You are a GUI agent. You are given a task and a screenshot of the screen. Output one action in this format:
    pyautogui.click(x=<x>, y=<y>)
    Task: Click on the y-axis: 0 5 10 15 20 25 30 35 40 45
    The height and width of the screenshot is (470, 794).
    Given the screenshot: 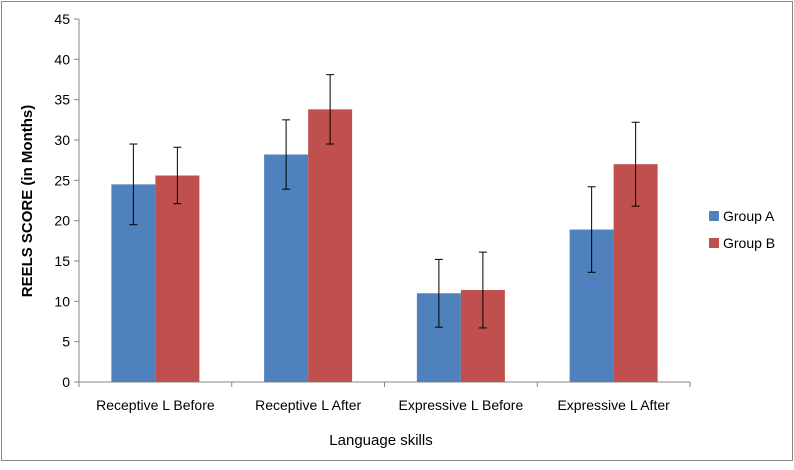 What is the action you would take?
    pyautogui.click(x=67, y=200)
    